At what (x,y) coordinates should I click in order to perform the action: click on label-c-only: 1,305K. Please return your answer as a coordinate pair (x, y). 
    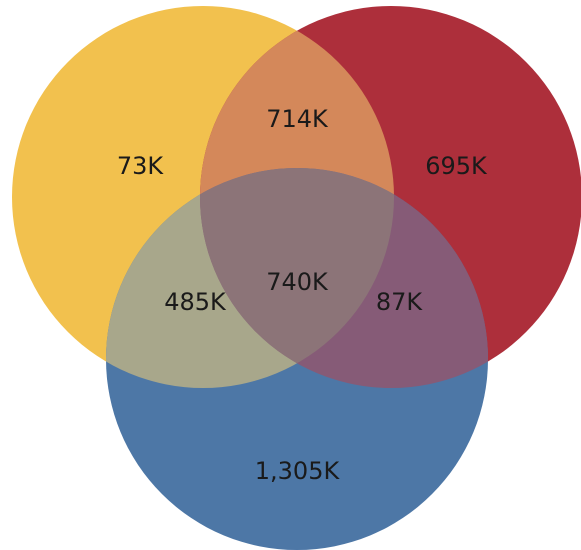
    Looking at the image, I should click on (298, 471).